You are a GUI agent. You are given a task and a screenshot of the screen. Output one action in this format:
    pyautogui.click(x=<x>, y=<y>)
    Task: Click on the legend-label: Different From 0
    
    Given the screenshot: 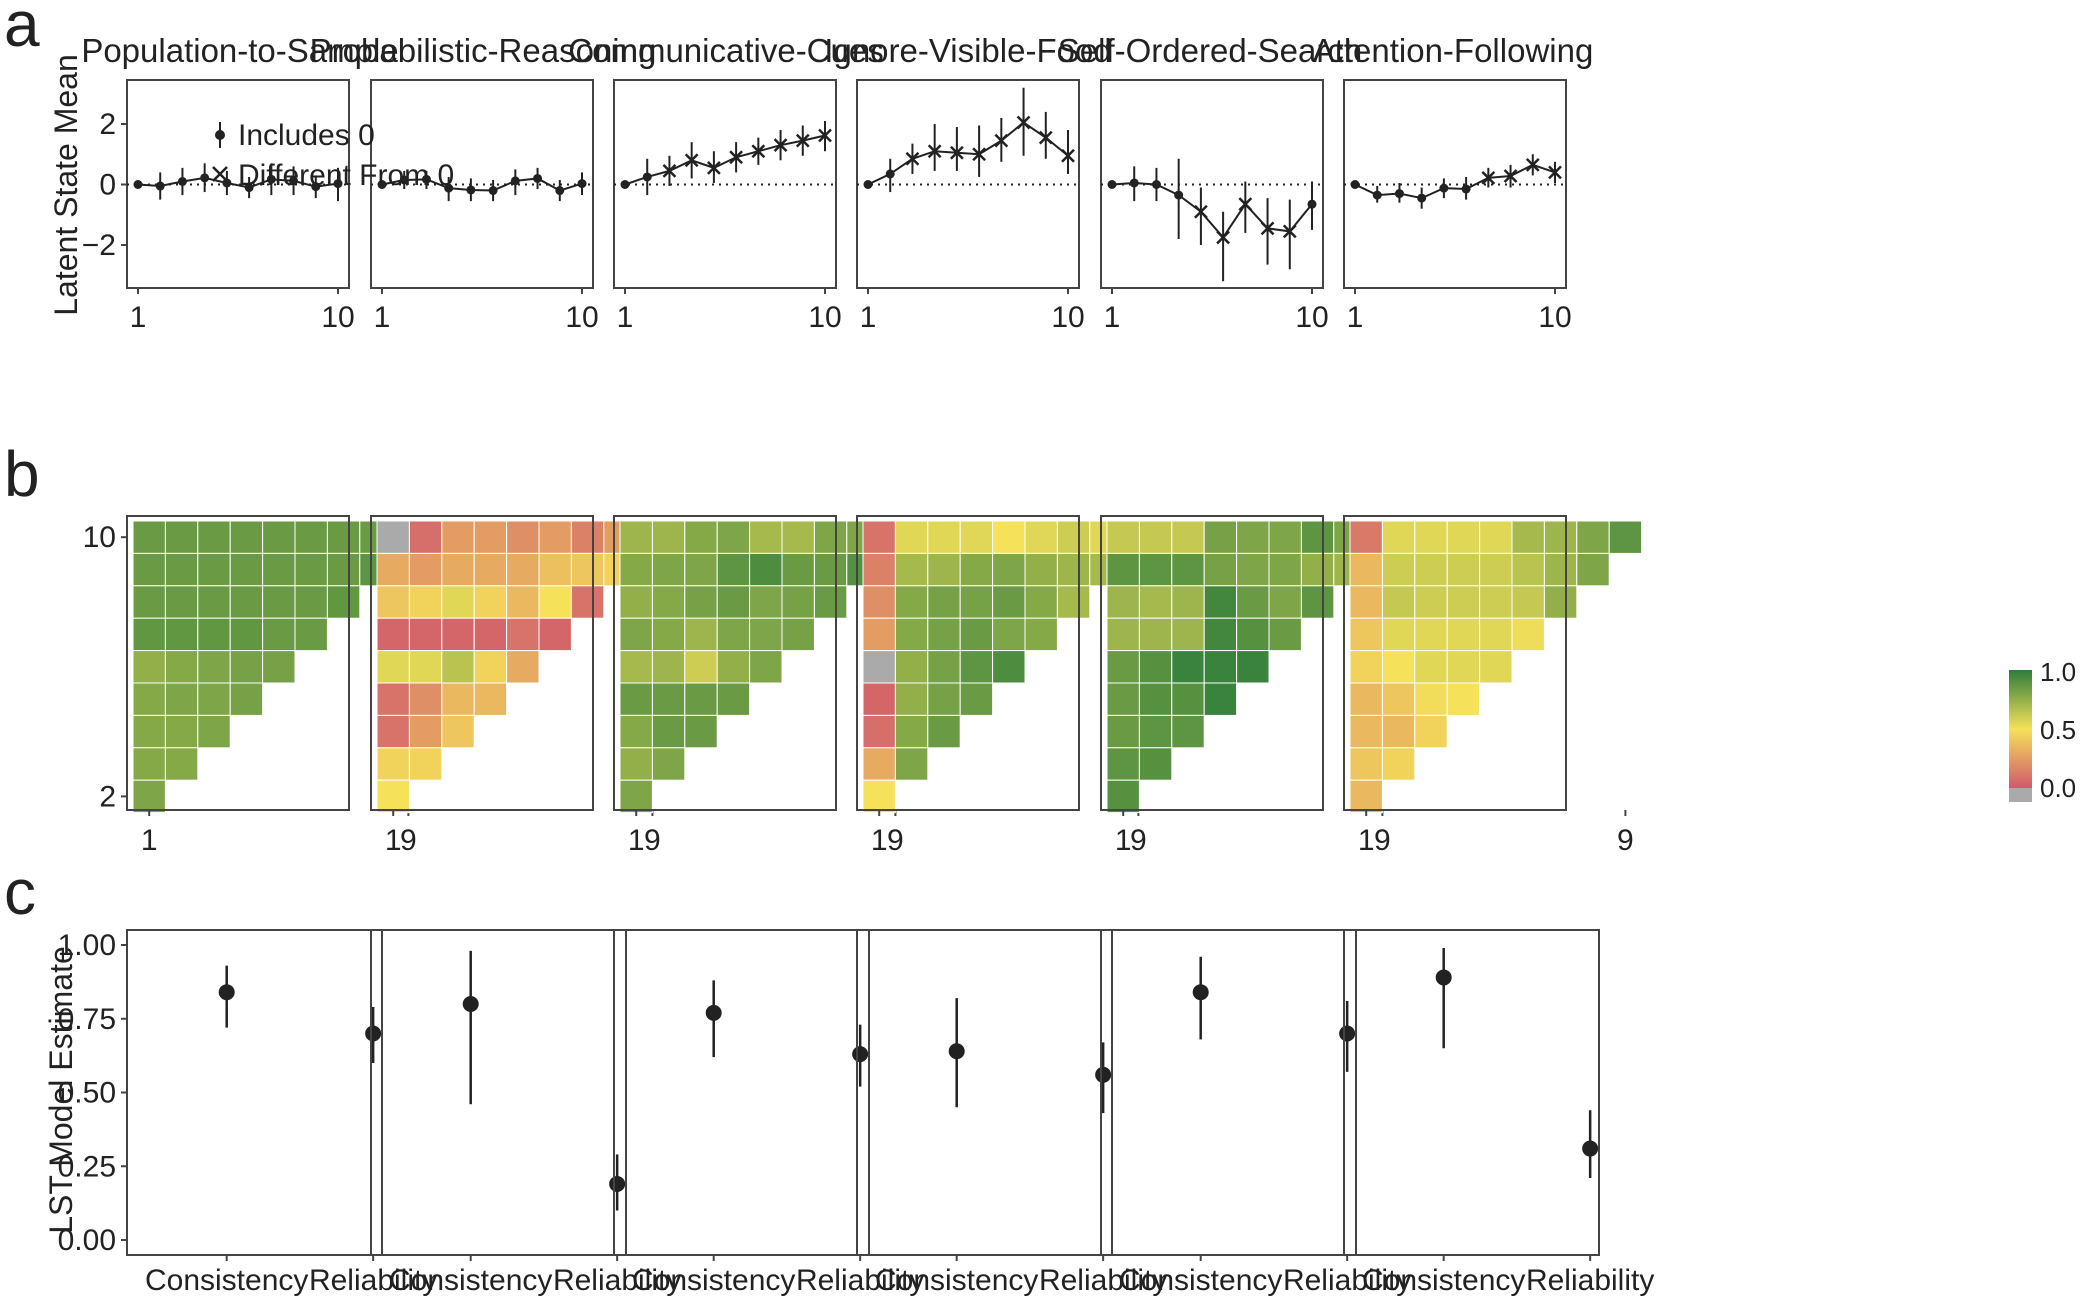 What is the action you would take?
    pyautogui.click(x=346, y=175)
    